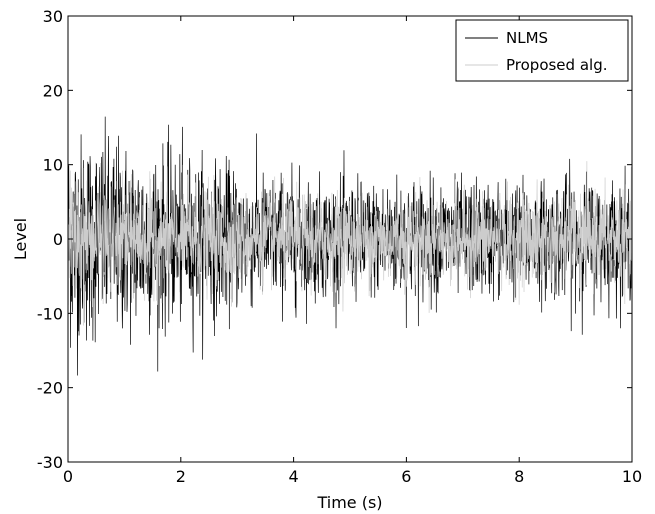 The width and height of the screenshot is (655, 514). What do you see at coordinates (53, 16) in the screenshot?
I see `y-tick-label: 30` at bounding box center [53, 16].